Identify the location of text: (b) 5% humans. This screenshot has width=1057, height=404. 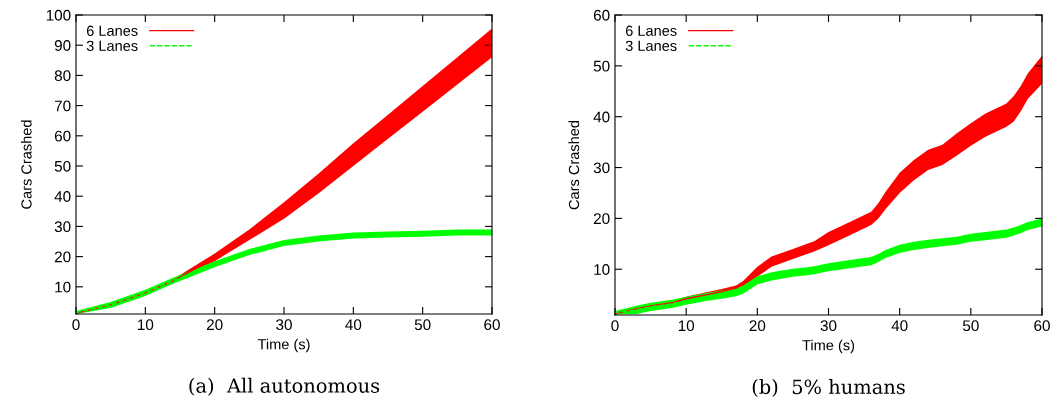
(828, 388).